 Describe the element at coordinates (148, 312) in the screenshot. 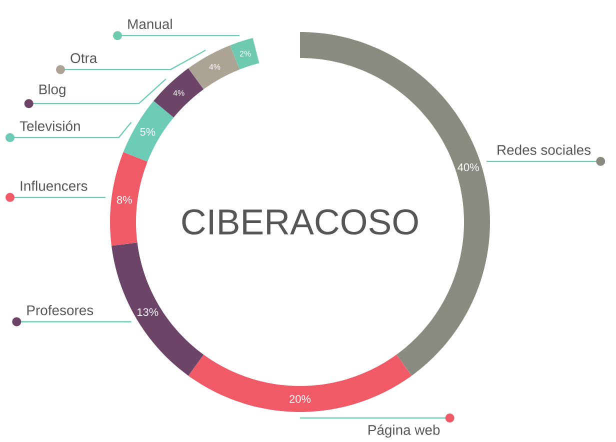

I see `data-label: 13%` at that location.